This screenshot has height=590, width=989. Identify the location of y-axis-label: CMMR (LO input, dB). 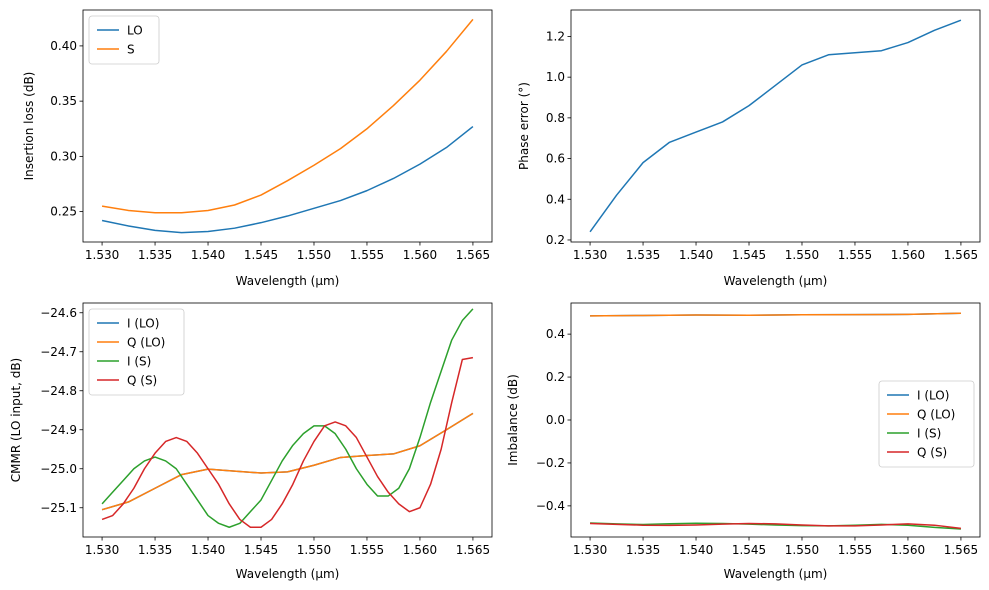
(16, 420).